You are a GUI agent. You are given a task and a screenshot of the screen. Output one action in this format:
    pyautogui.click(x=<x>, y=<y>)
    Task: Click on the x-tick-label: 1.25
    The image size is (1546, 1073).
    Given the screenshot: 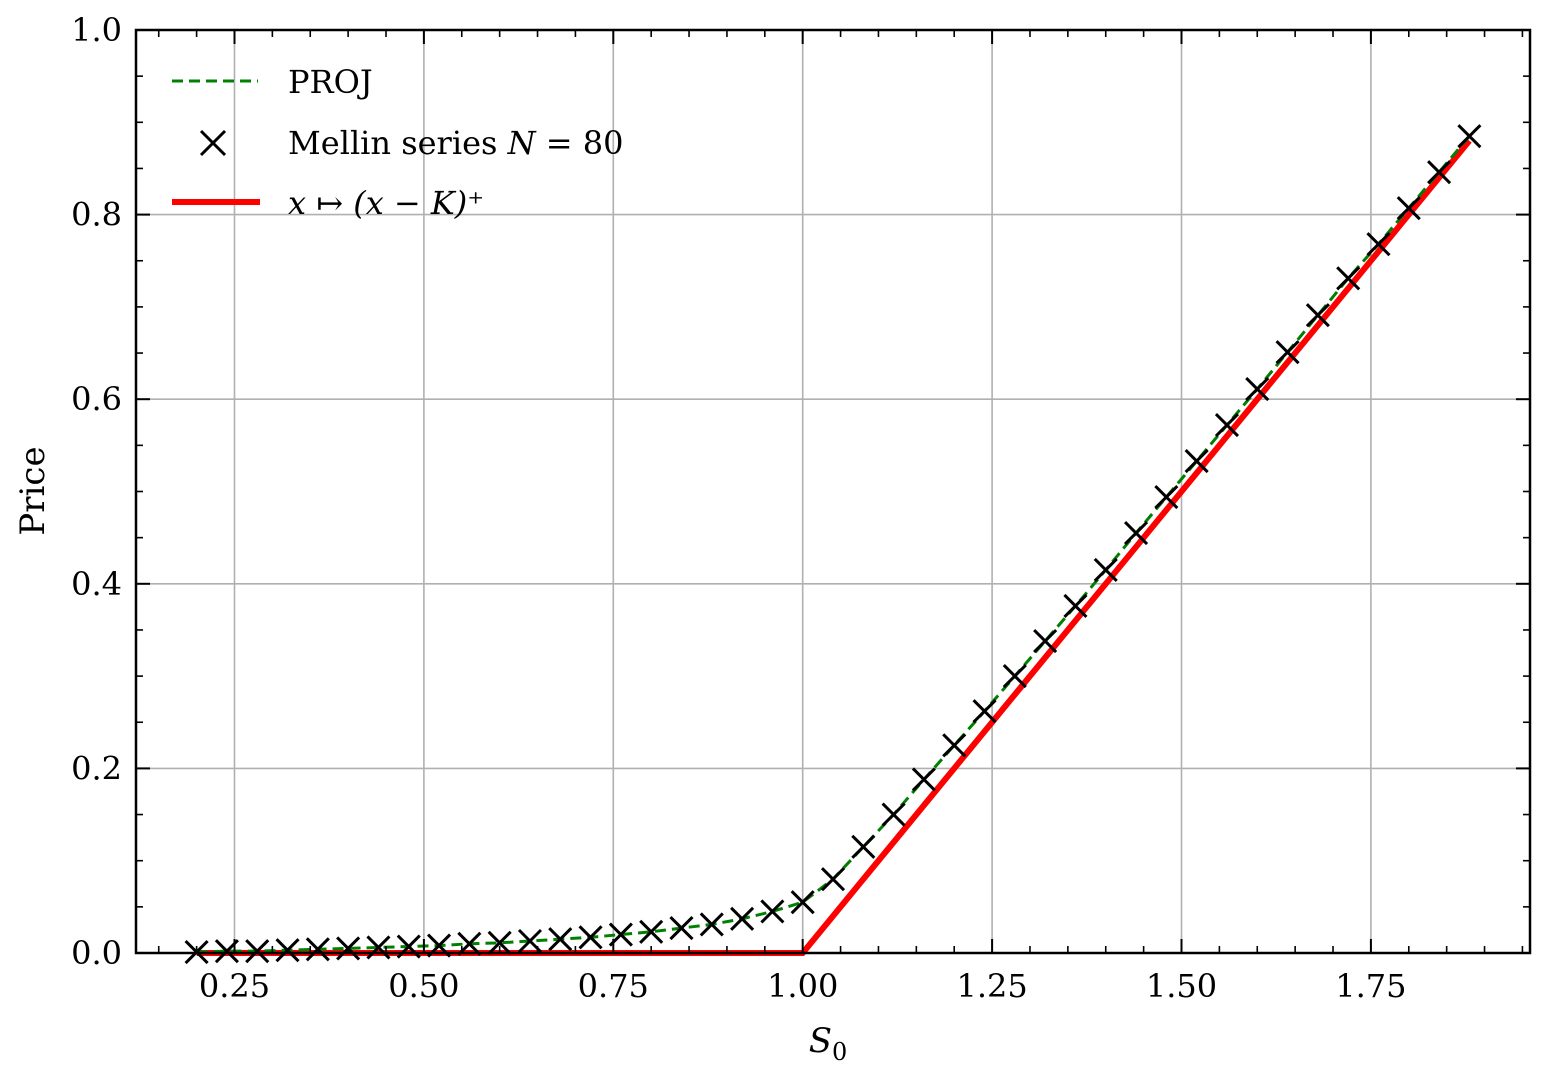 What is the action you would take?
    pyautogui.click(x=991, y=986)
    